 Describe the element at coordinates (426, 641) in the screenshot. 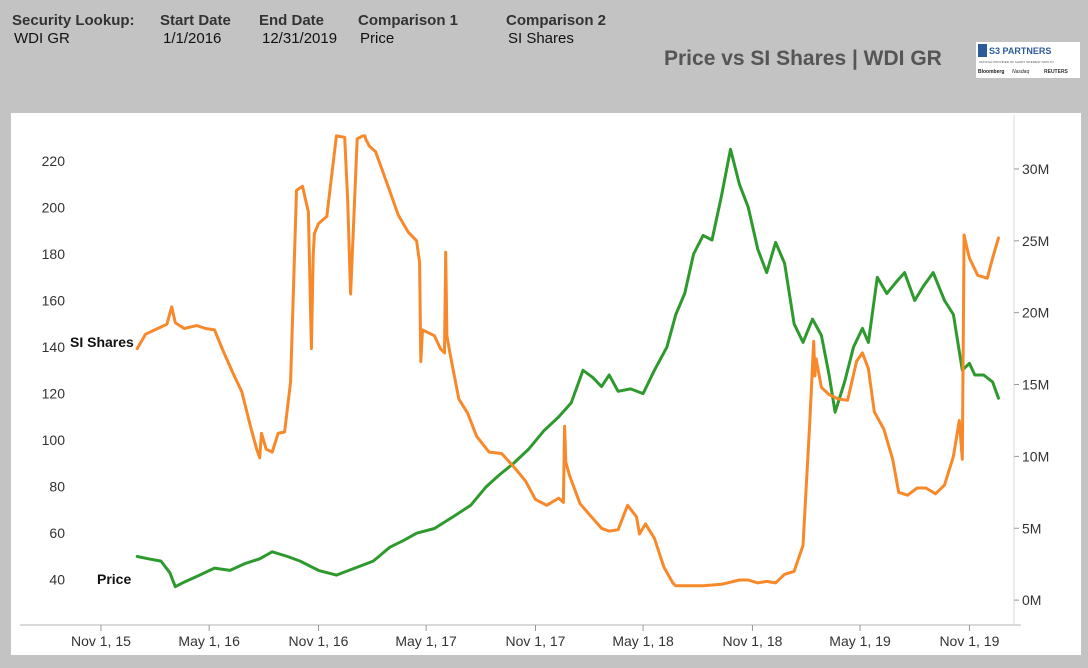

I see `x-tick-label-3: May 1, 17` at that location.